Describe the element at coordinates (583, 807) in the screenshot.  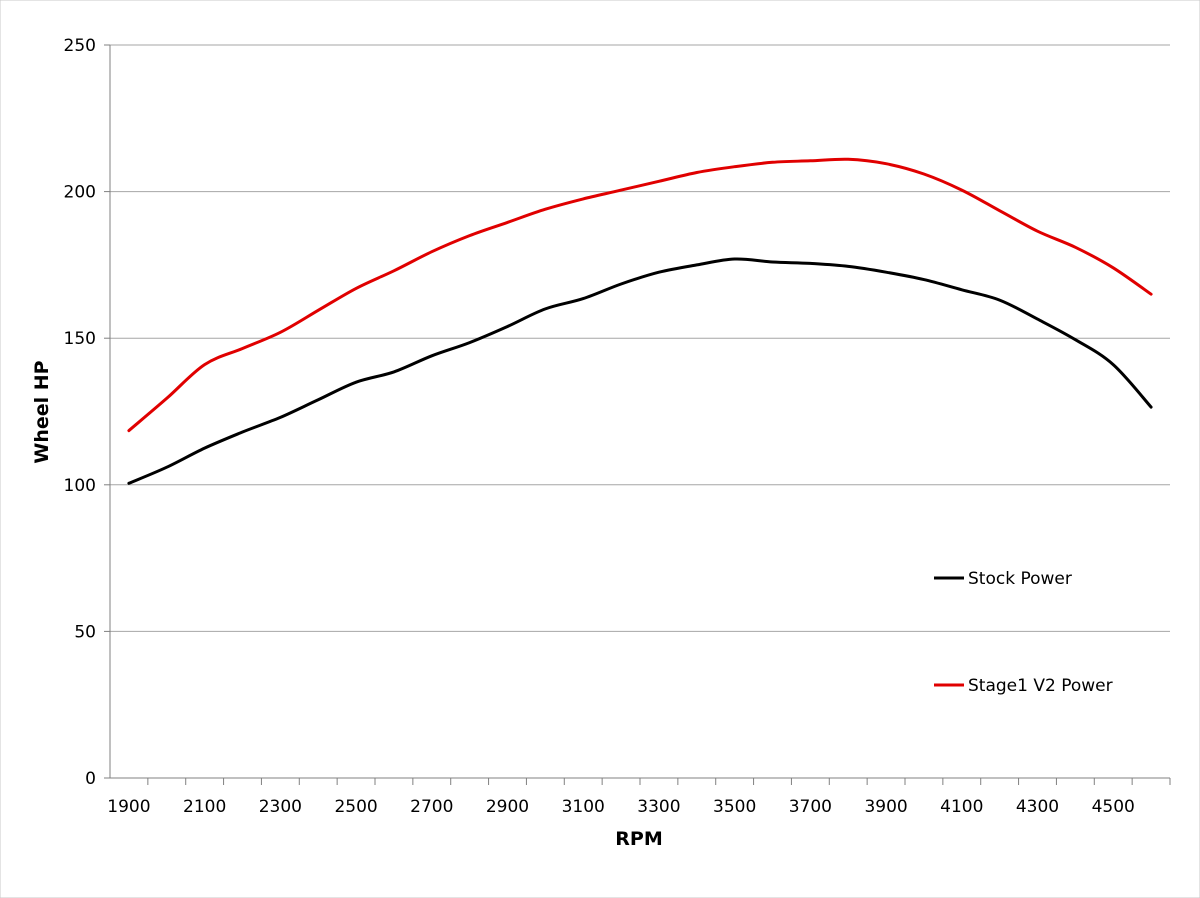
I see `x-tick-label: 3100` at that location.